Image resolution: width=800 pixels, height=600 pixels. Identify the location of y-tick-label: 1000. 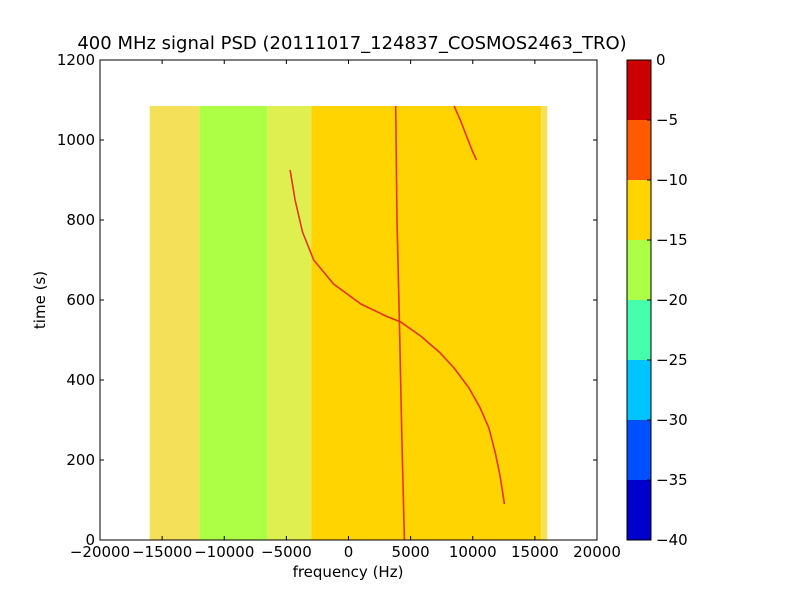
(76, 140).